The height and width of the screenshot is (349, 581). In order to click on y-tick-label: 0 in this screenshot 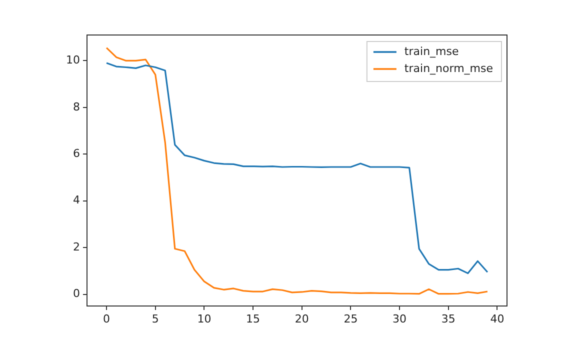, I will do `click(76, 293)`.